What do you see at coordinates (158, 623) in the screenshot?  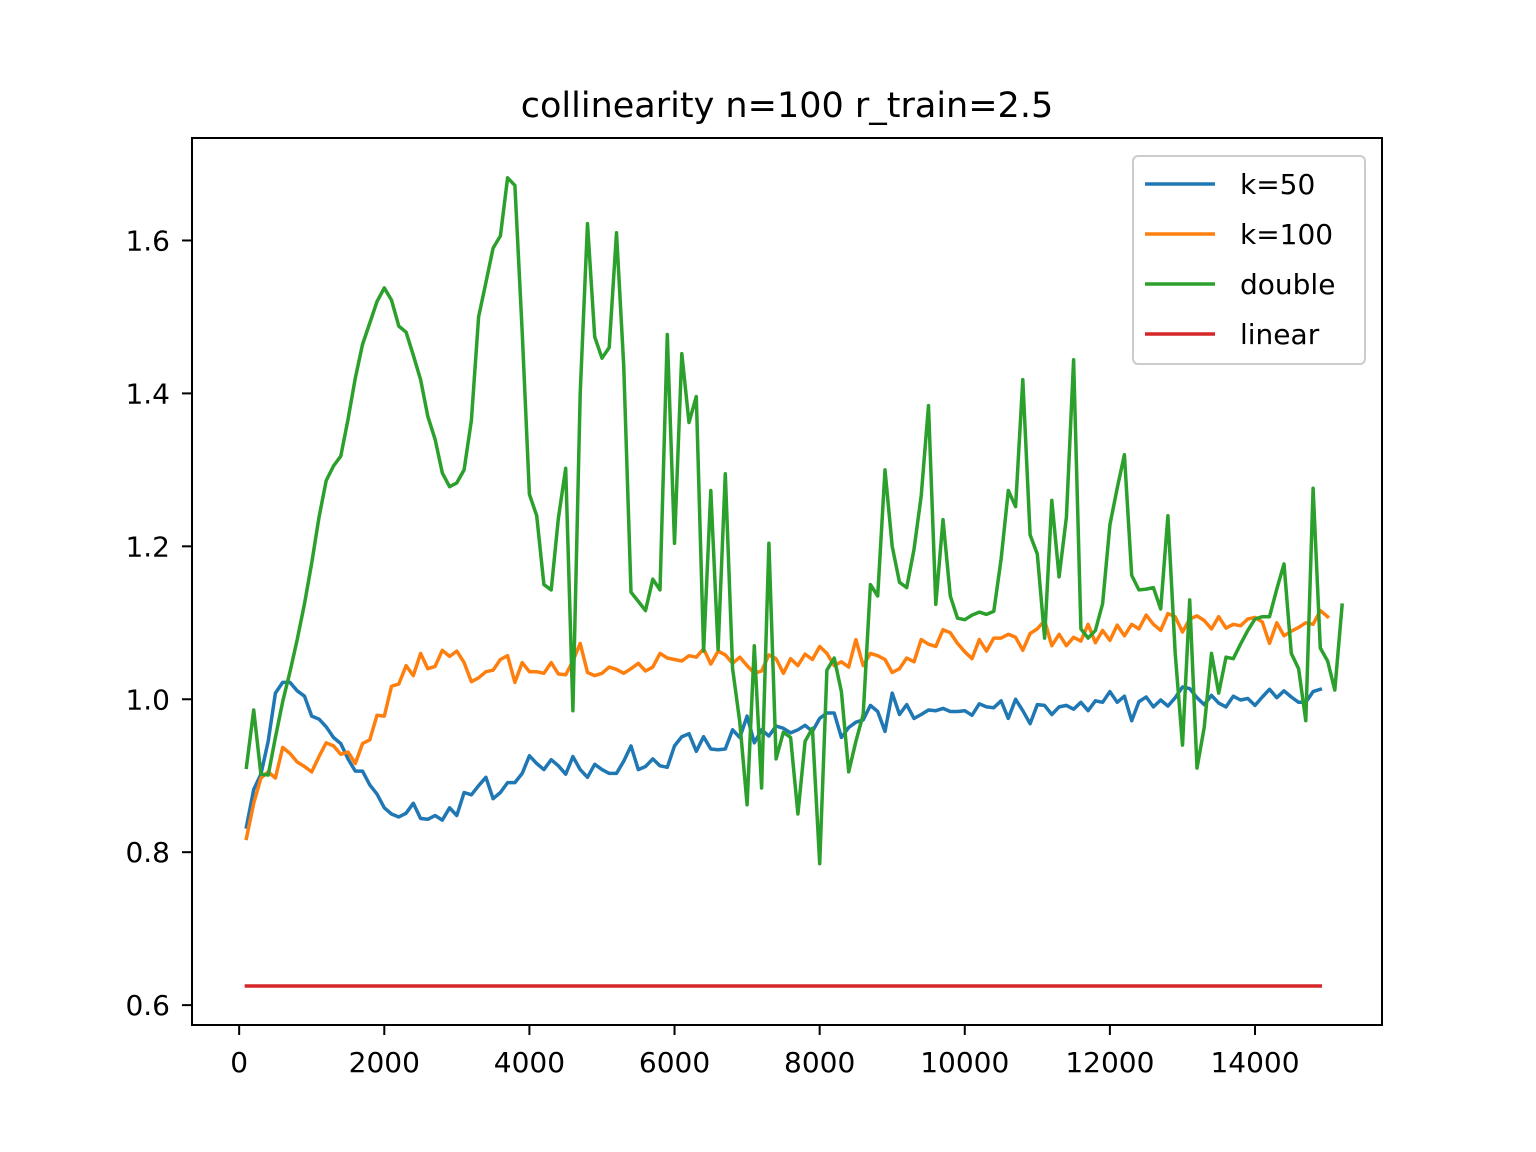 I see `y-axis: 0.6 0.8 1.0 1.2 1.4 1.6` at bounding box center [158, 623].